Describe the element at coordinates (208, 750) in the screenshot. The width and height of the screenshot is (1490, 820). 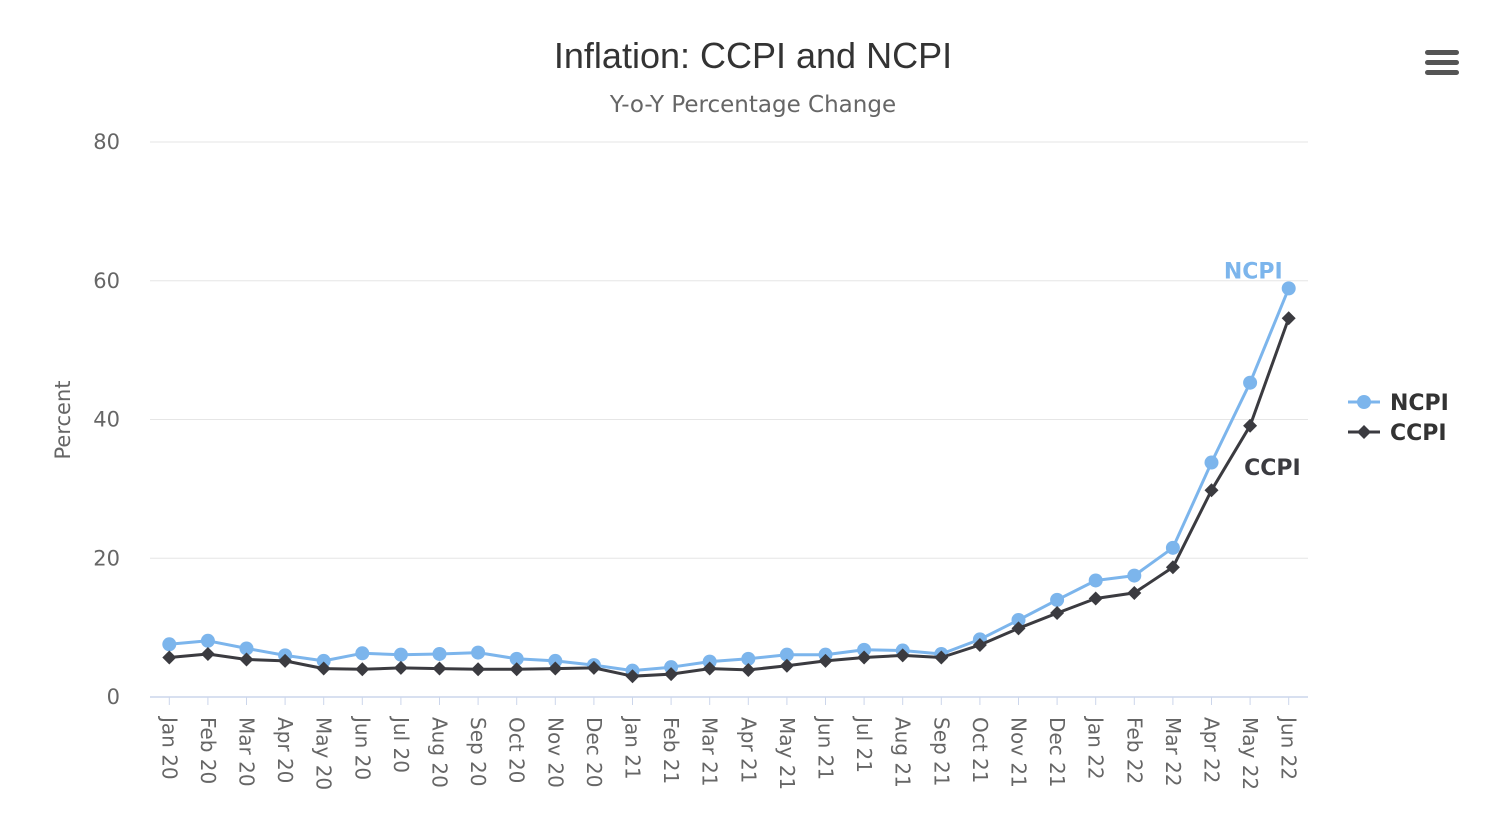
I see `x-tick-label: Feb 20` at that location.